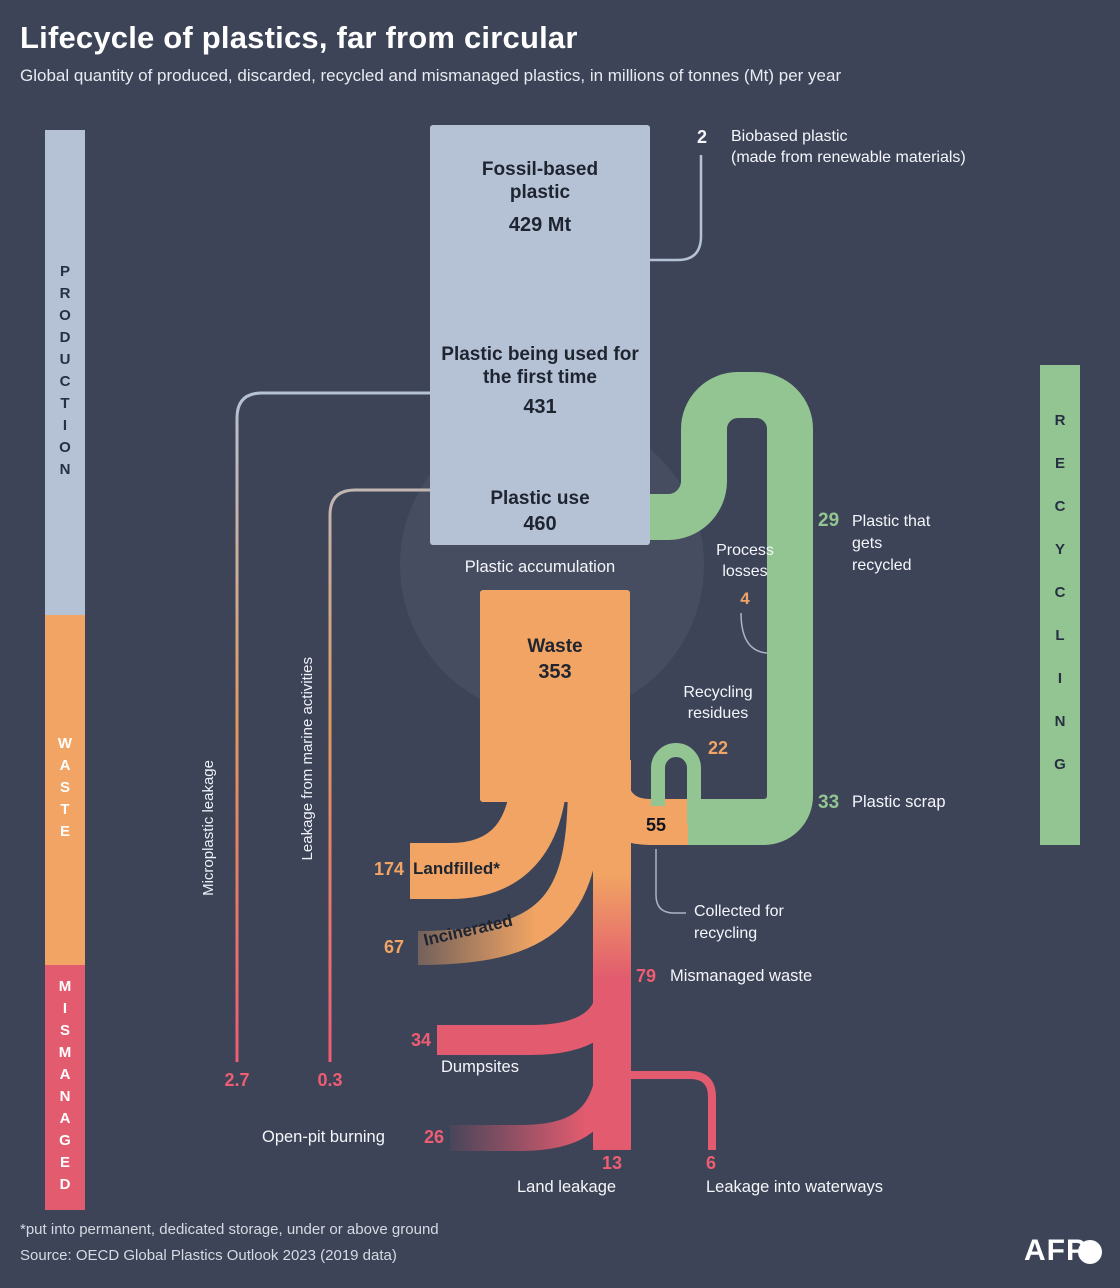 This screenshot has width=1120, height=1288. Describe the element at coordinates (555, 696) in the screenshot. I see `waste-block` at that location.